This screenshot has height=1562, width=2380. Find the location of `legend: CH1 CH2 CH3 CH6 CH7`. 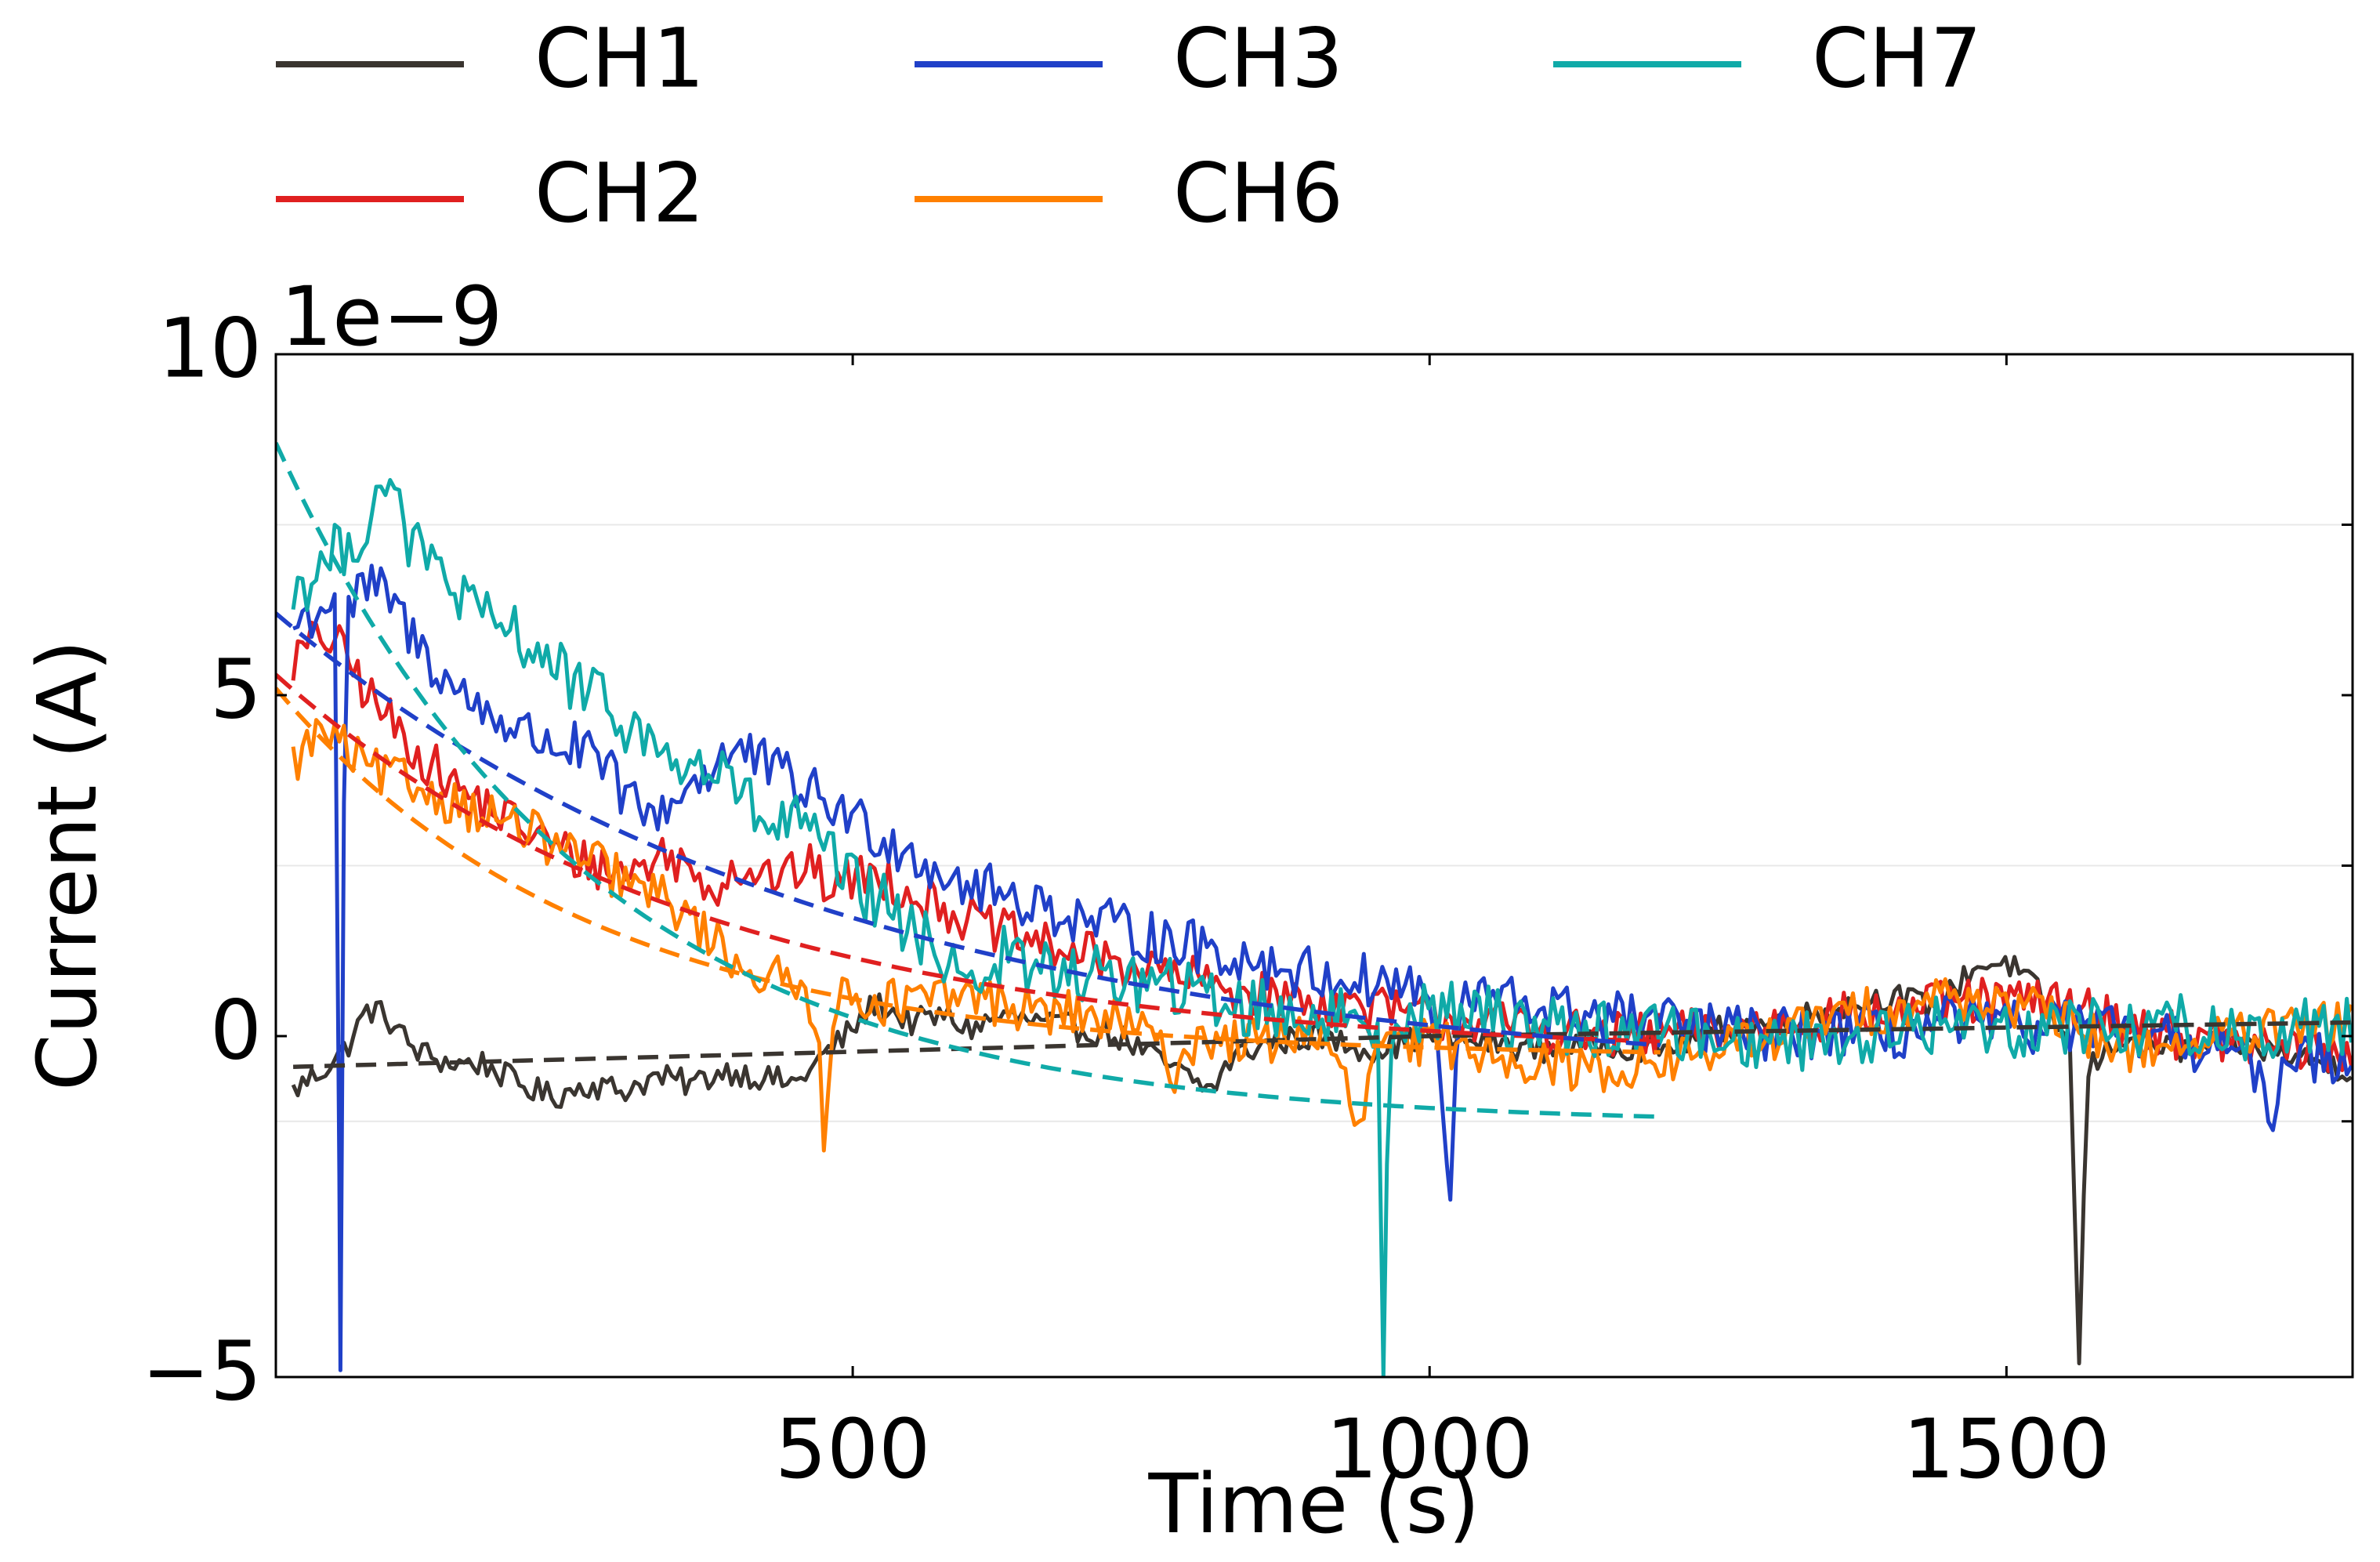

legend: CH1 CH2 CH3 CH6 CH7 is located at coordinates (1129, 126).